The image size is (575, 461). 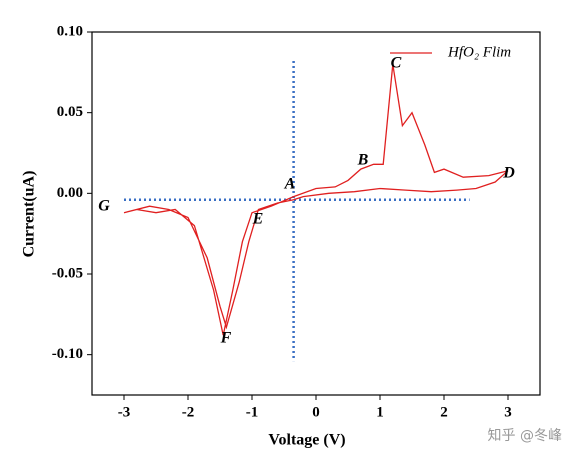 What do you see at coordinates (508, 173) in the screenshot?
I see `annotation: D` at bounding box center [508, 173].